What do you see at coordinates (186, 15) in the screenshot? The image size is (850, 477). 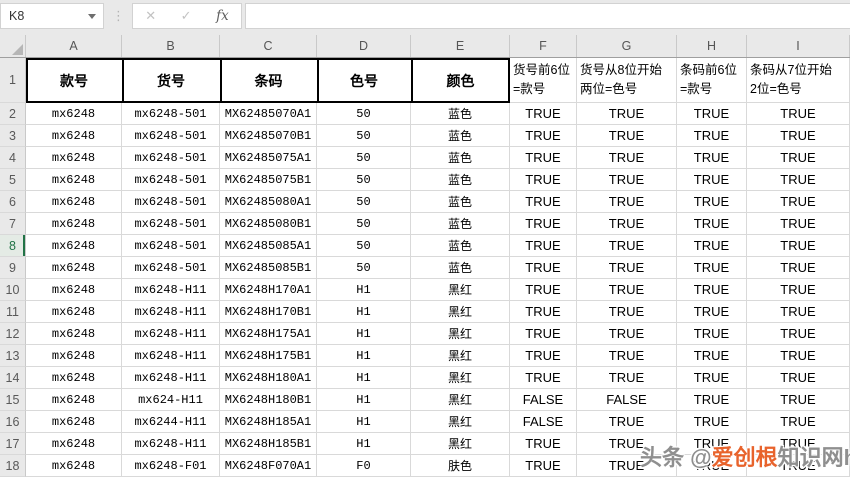 I see `enter-icon: ✓` at bounding box center [186, 15].